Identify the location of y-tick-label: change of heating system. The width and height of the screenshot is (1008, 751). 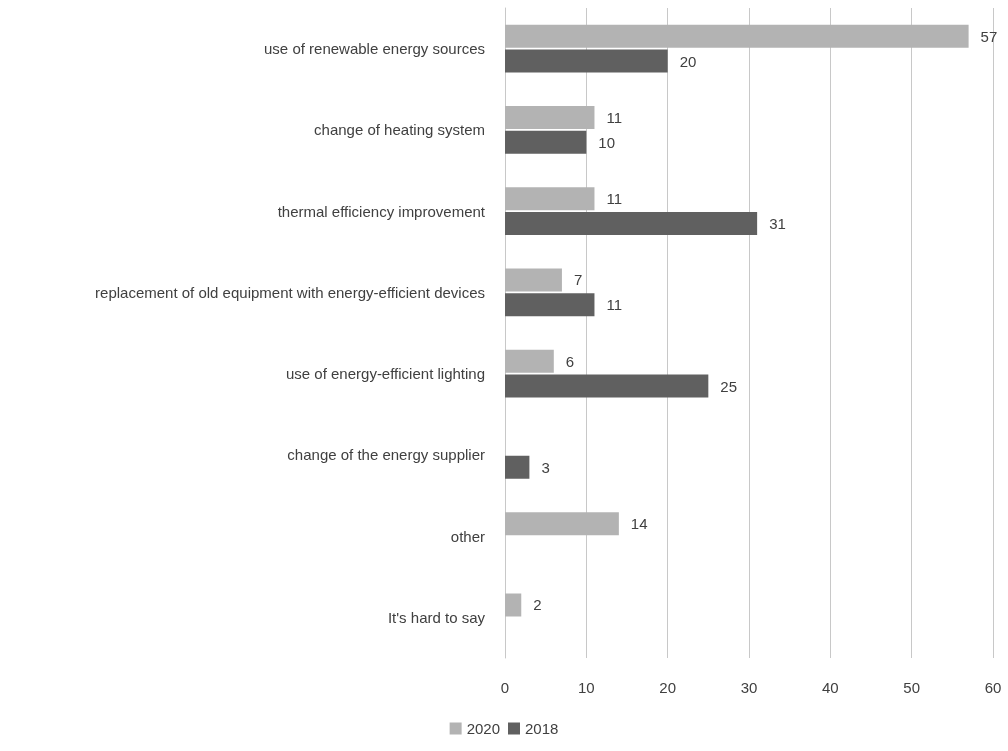
(399, 130).